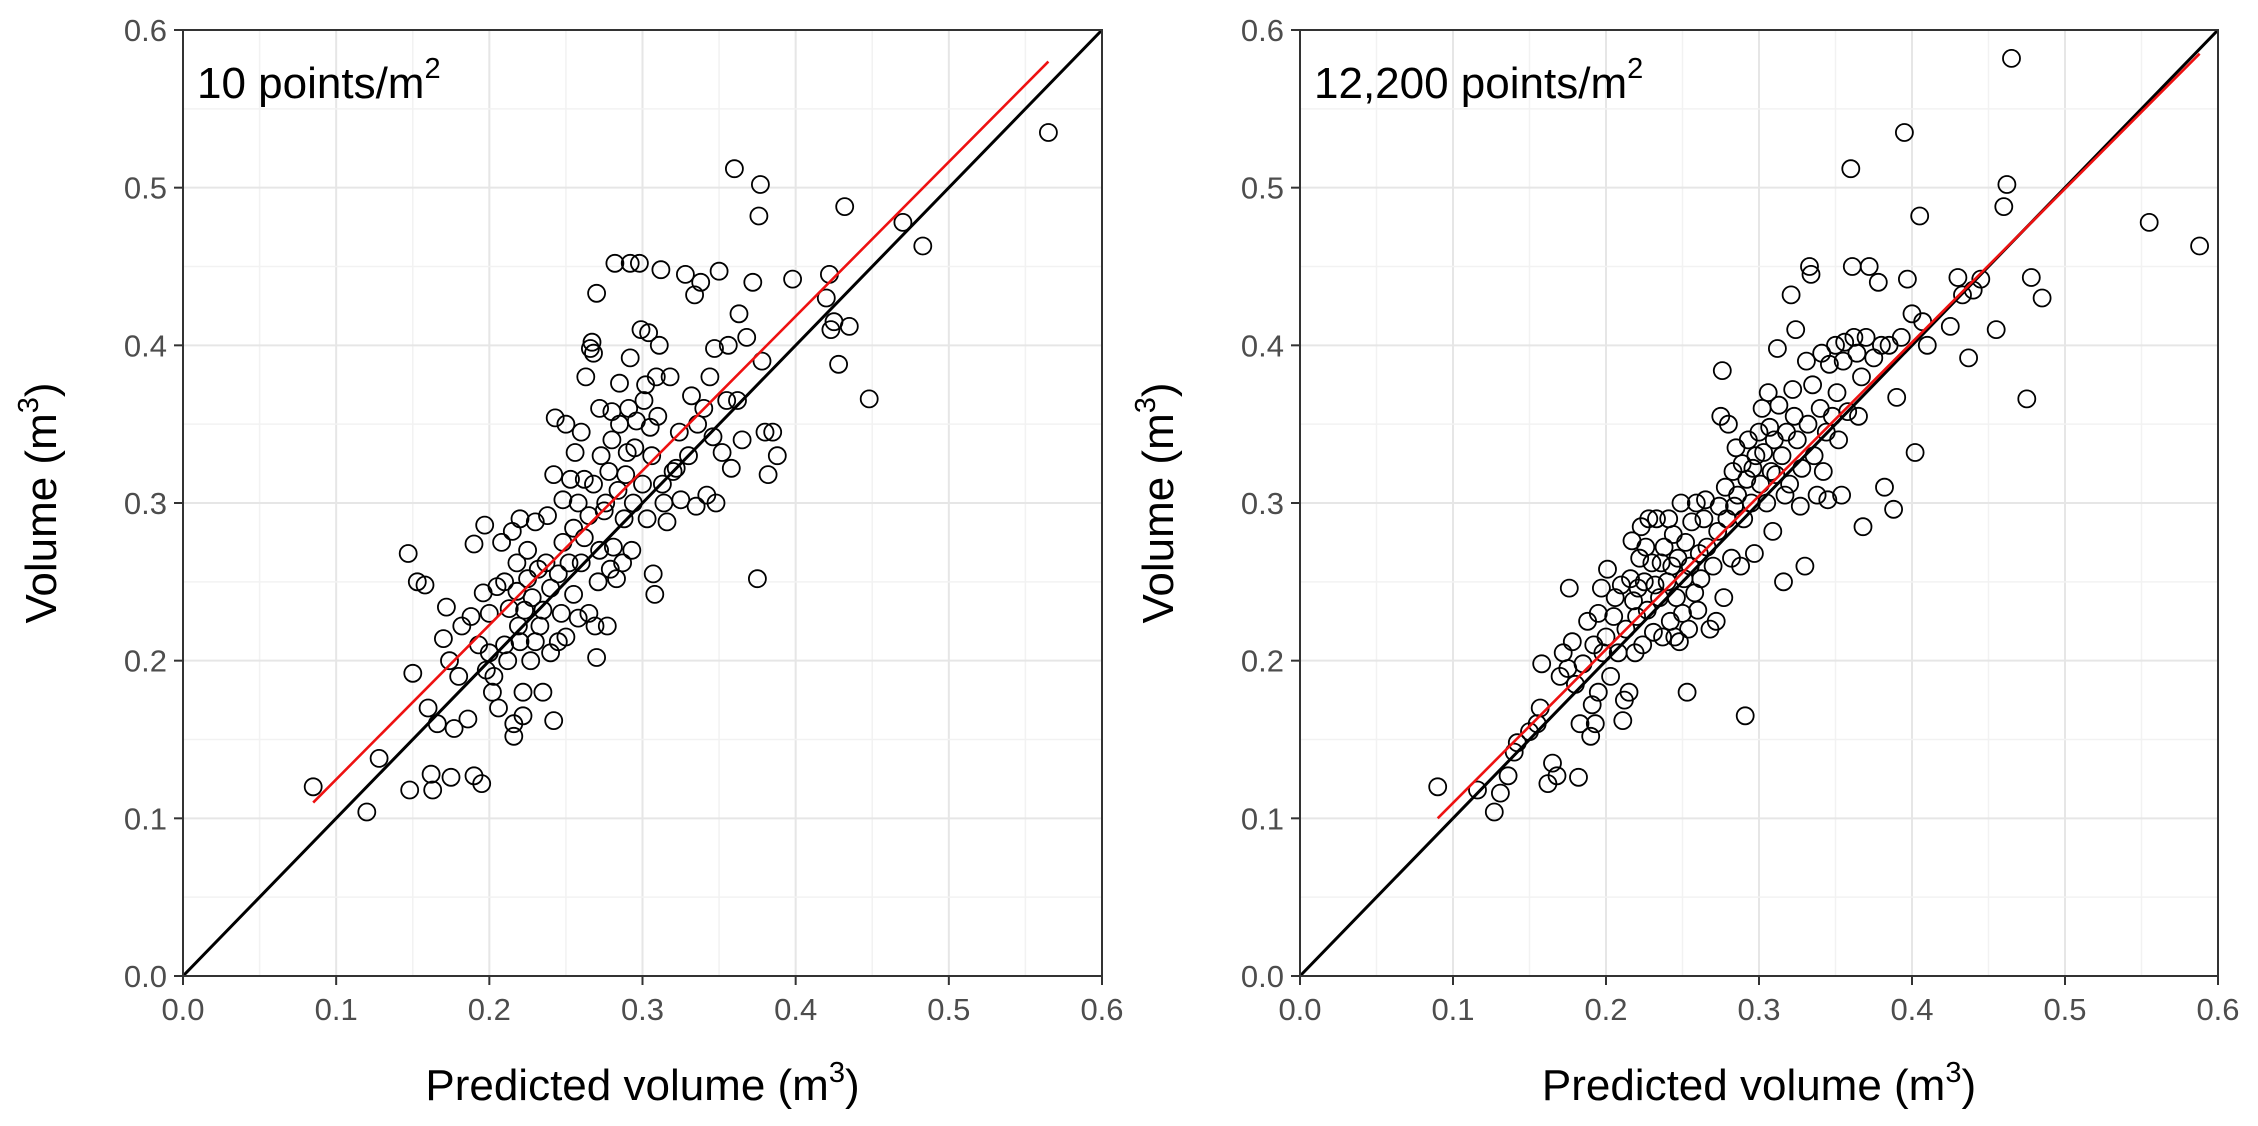 The image size is (2258, 1126). What do you see at coordinates (1743, 1085) in the screenshot?
I see `x-axis-title-text: Predicted volume (m` at bounding box center [1743, 1085].